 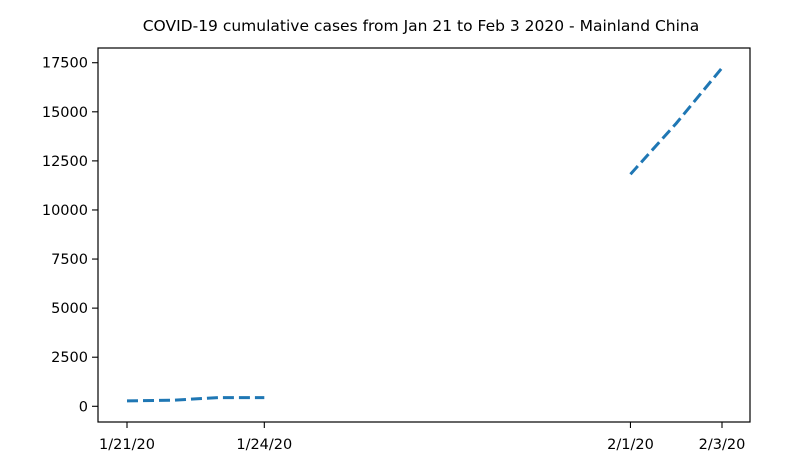 I want to click on y-tick-label: 12500, so click(x=65, y=162).